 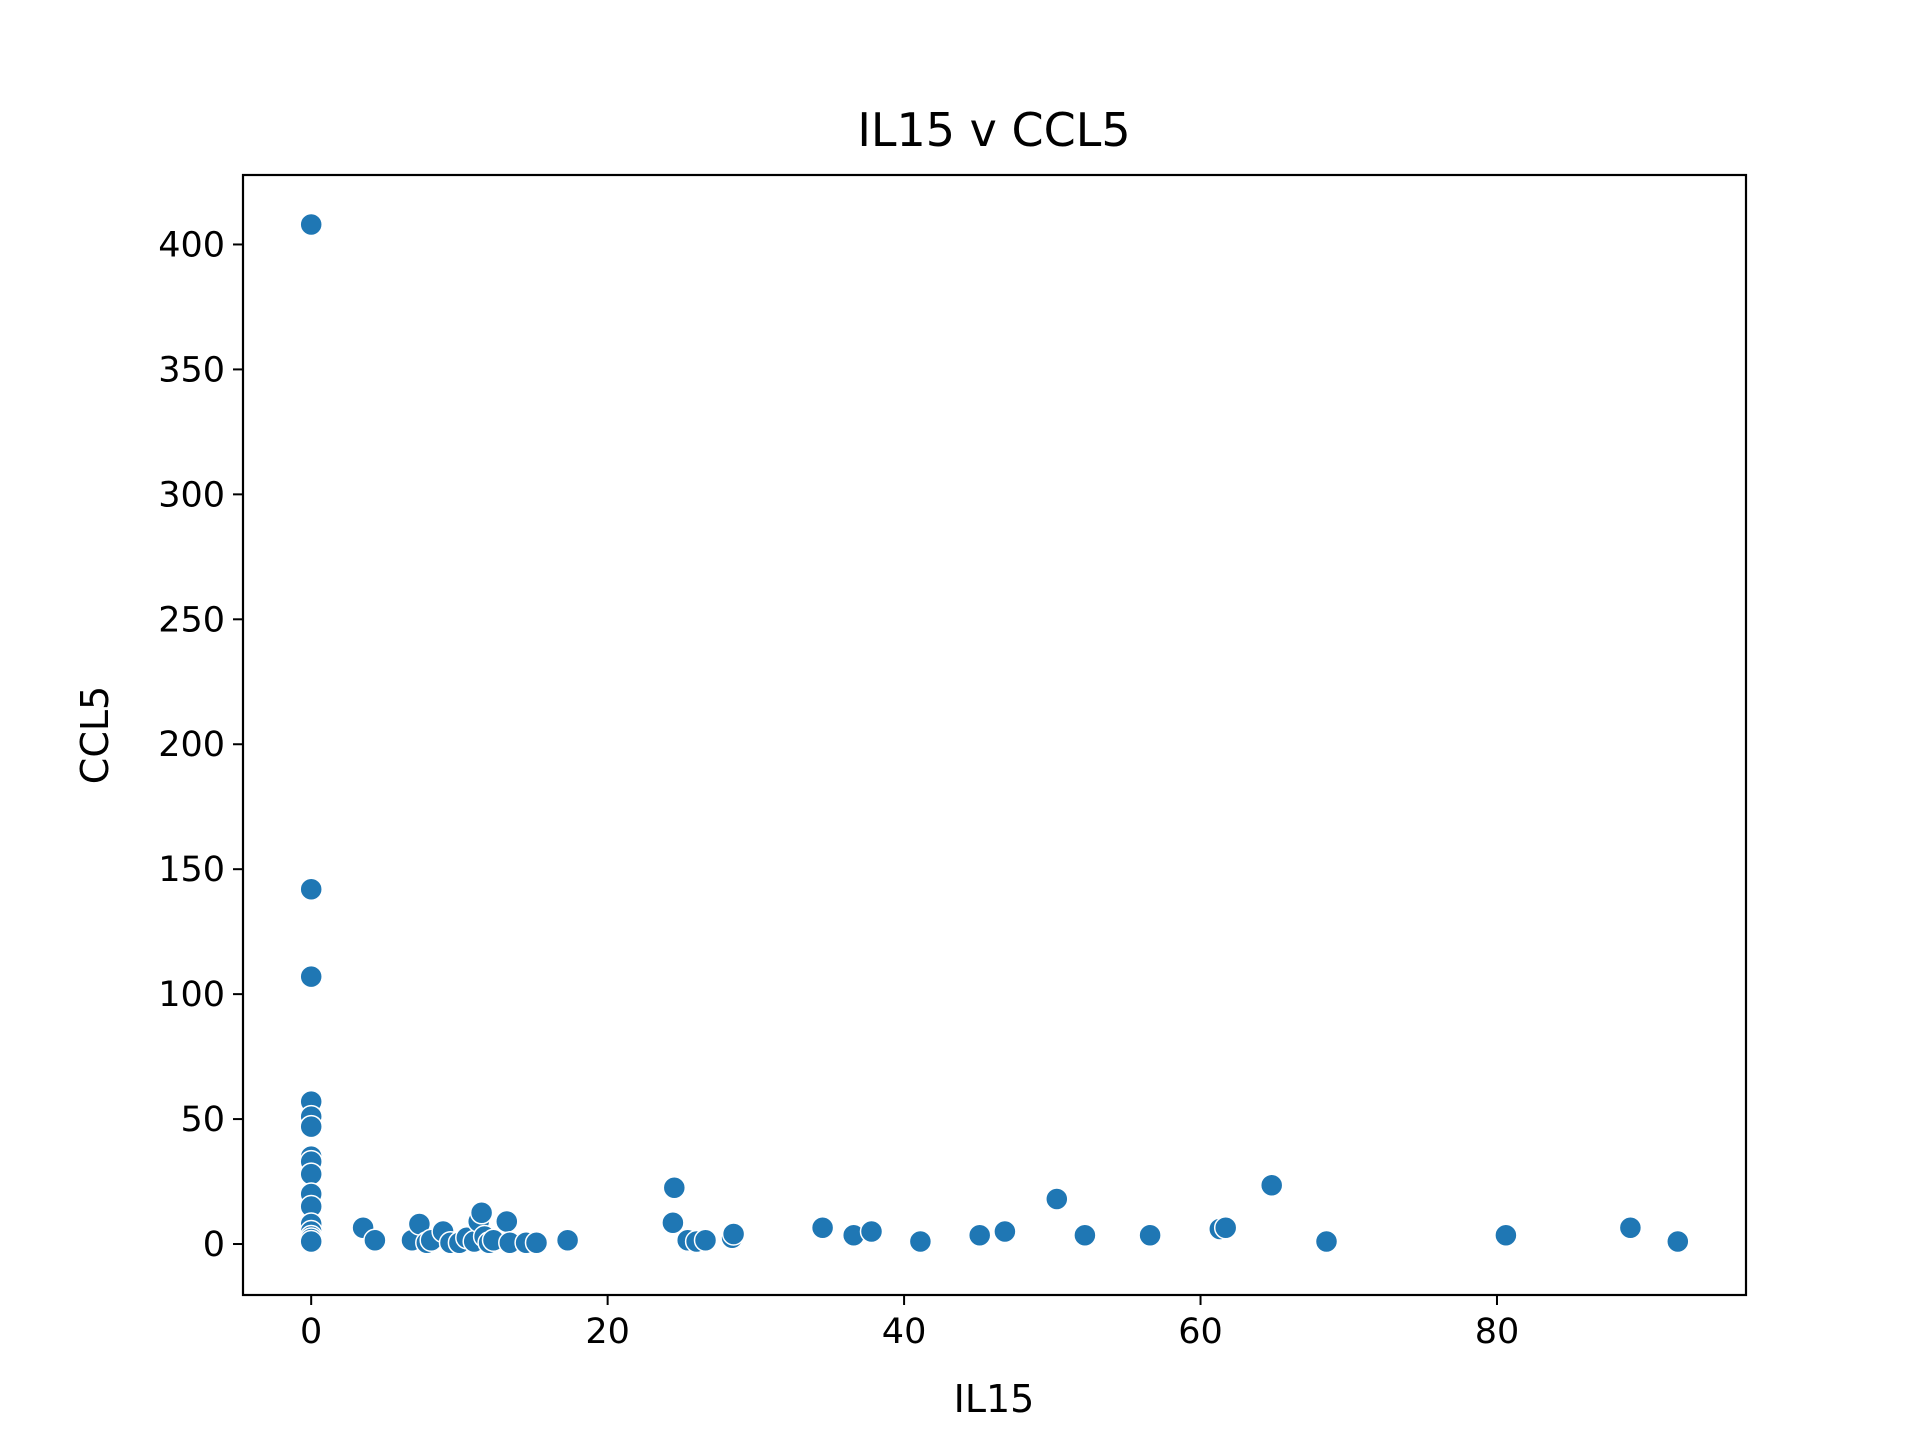 What do you see at coordinates (994, 1399) in the screenshot?
I see `x-axis-label: IL15` at bounding box center [994, 1399].